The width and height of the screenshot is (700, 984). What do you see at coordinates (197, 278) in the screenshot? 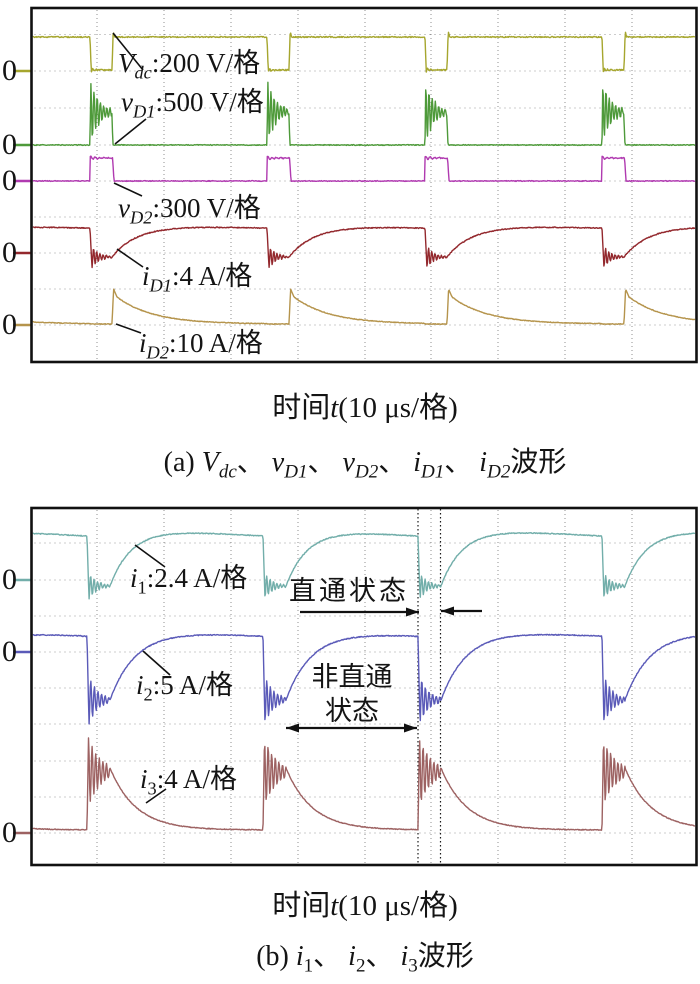
I see `trace-label-id1: iD1:4 A/格` at bounding box center [197, 278].